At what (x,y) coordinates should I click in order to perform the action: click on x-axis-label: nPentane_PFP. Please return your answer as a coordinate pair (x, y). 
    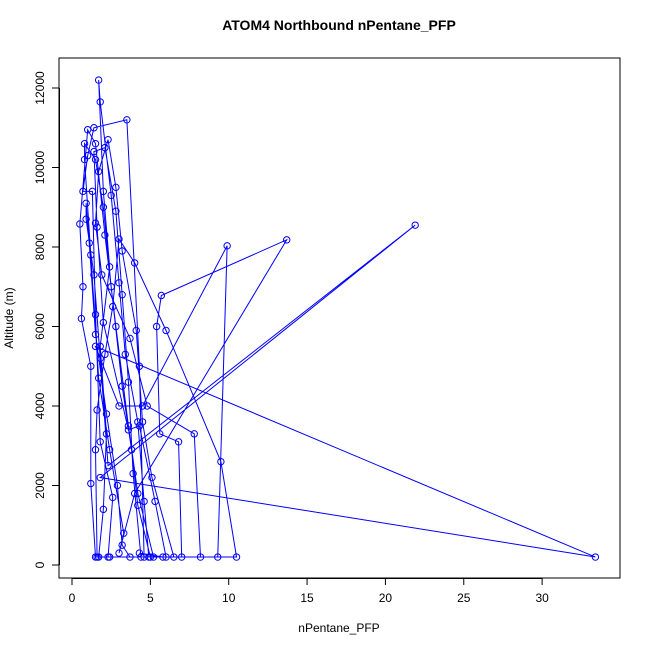
    Looking at the image, I should click on (338, 628).